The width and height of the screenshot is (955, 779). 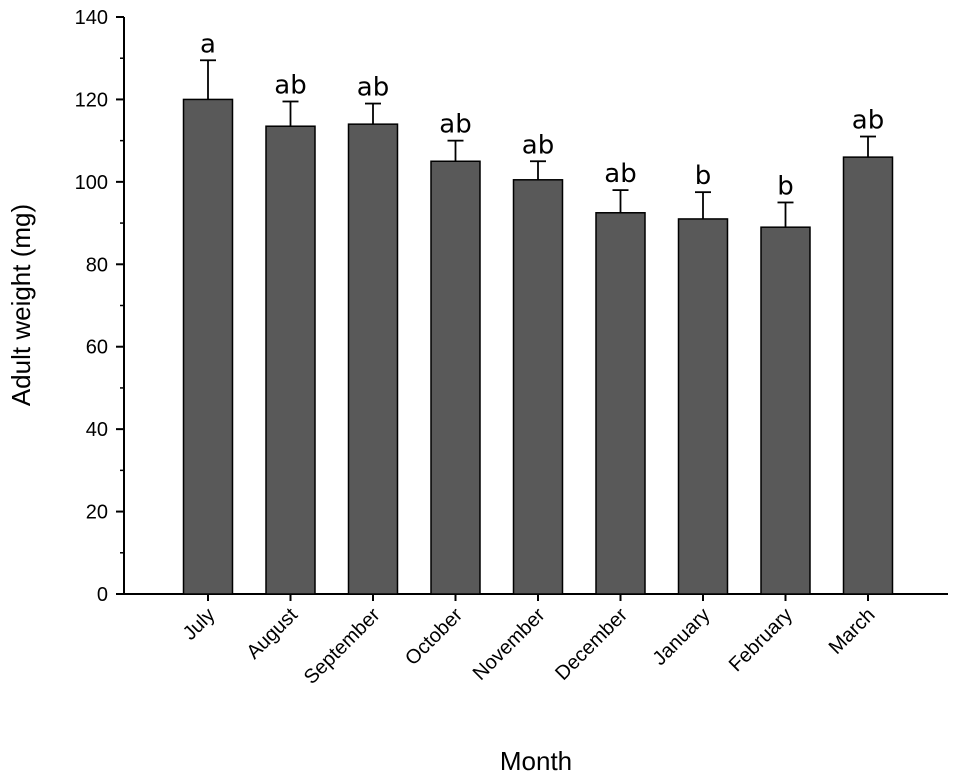 I want to click on y-tick-label: 0, so click(x=102, y=595).